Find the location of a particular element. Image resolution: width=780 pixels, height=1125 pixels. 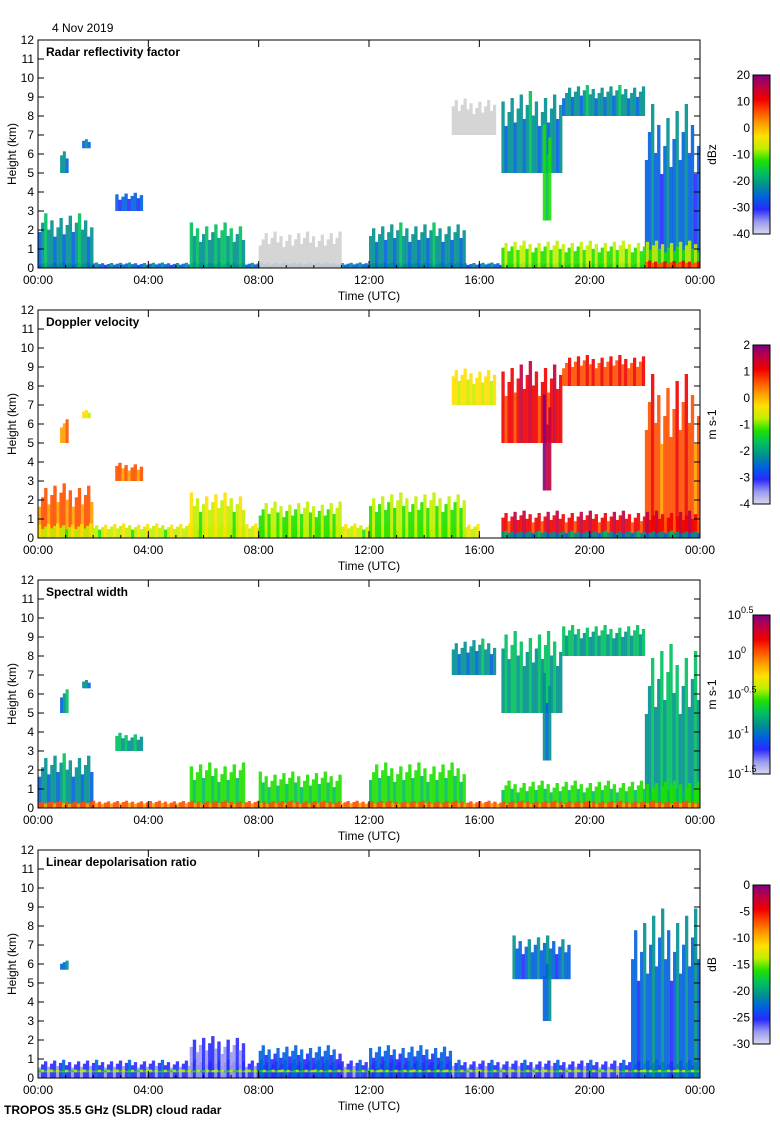

y-tick-label: 10 is located at coordinates (28, 78).